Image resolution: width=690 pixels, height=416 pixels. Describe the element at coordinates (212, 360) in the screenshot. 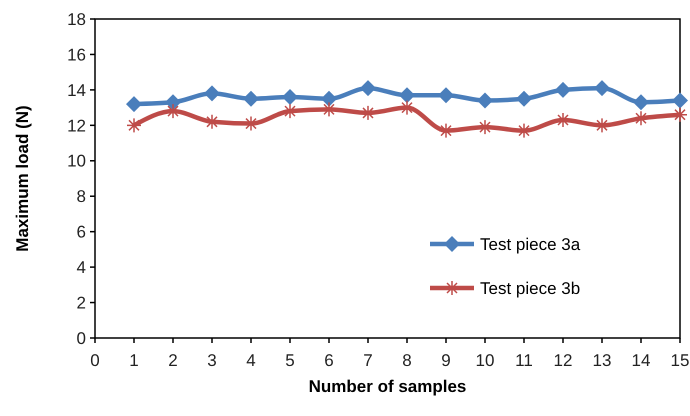

I see `x-tick-label: 3` at that location.